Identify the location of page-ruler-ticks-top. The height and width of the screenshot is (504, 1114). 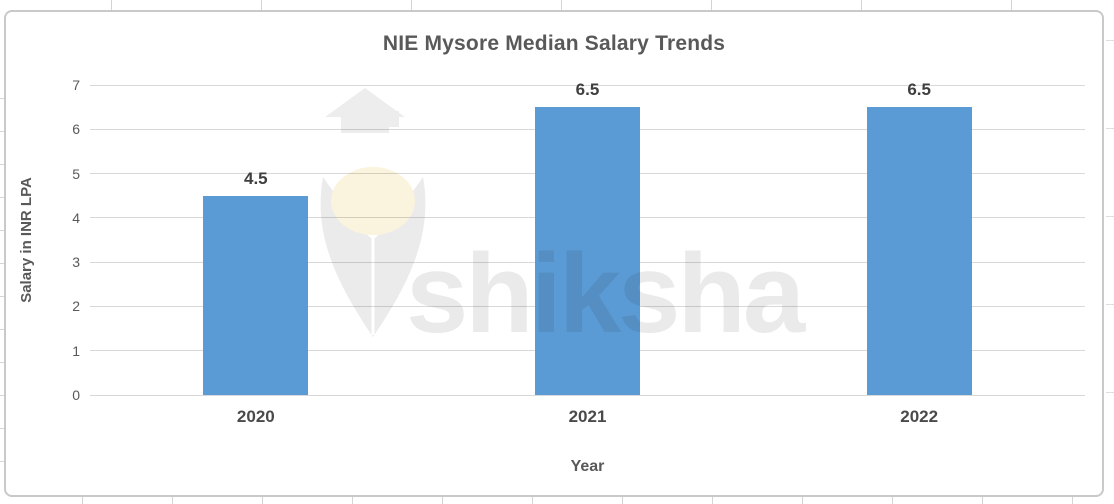
(557, 5).